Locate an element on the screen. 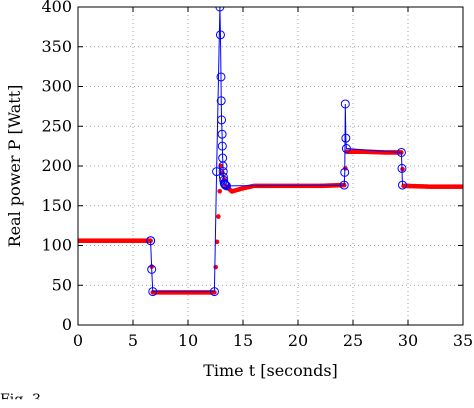 This screenshot has height=408, width=474. x-tick-label: 35 is located at coordinates (463, 340).